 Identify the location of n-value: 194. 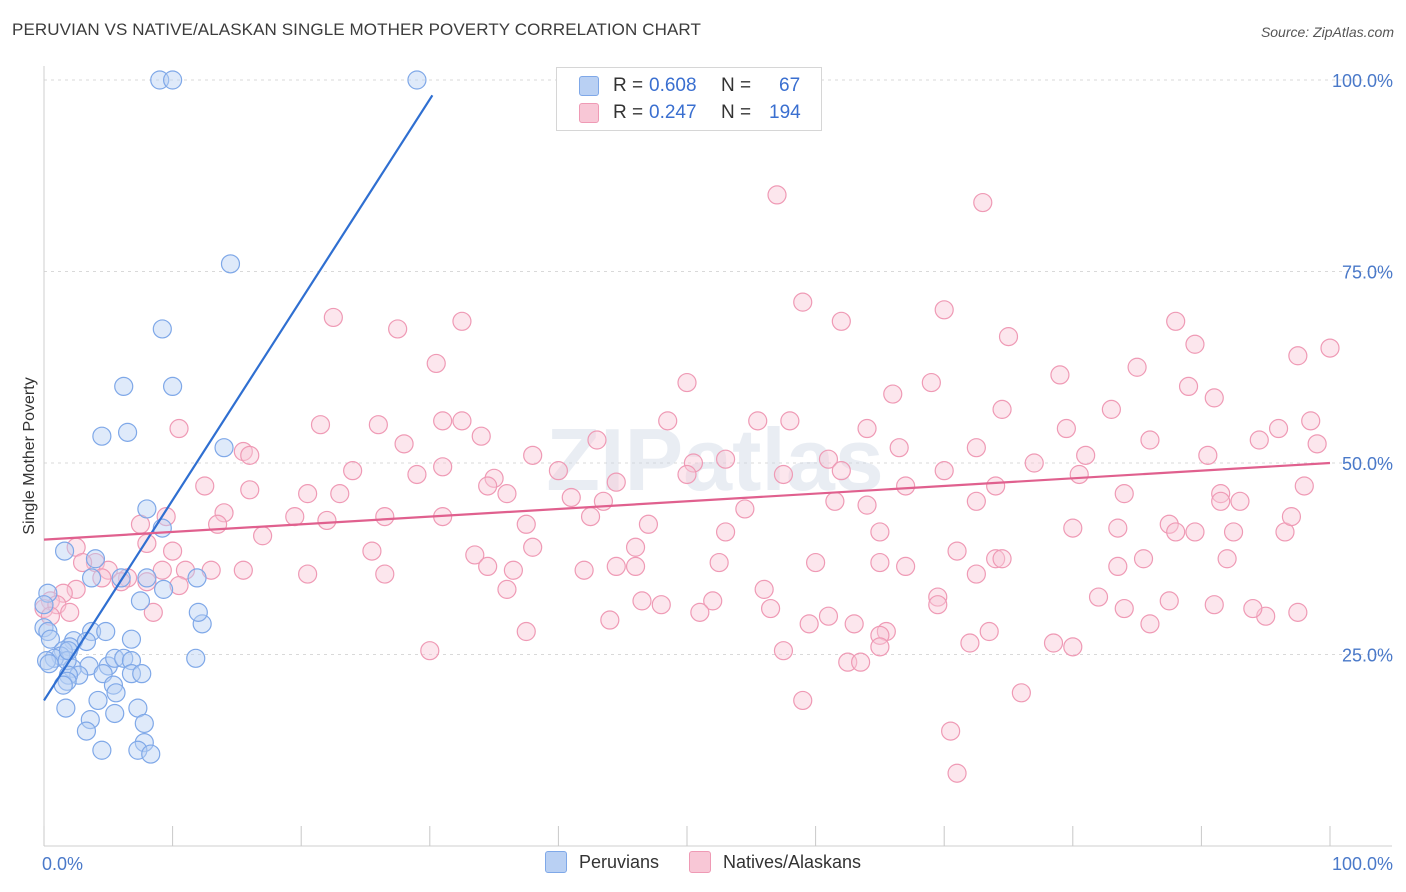
(785, 112).